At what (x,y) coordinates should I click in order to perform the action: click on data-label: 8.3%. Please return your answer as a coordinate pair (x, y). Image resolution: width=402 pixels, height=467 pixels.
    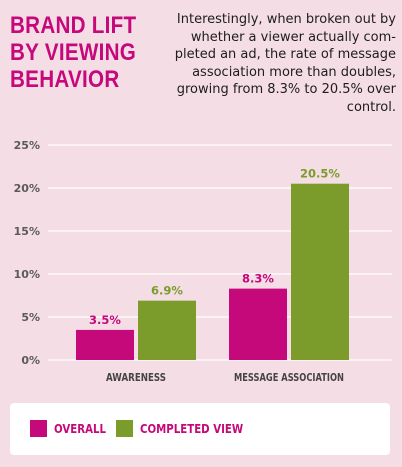
    Looking at the image, I should click on (258, 279).